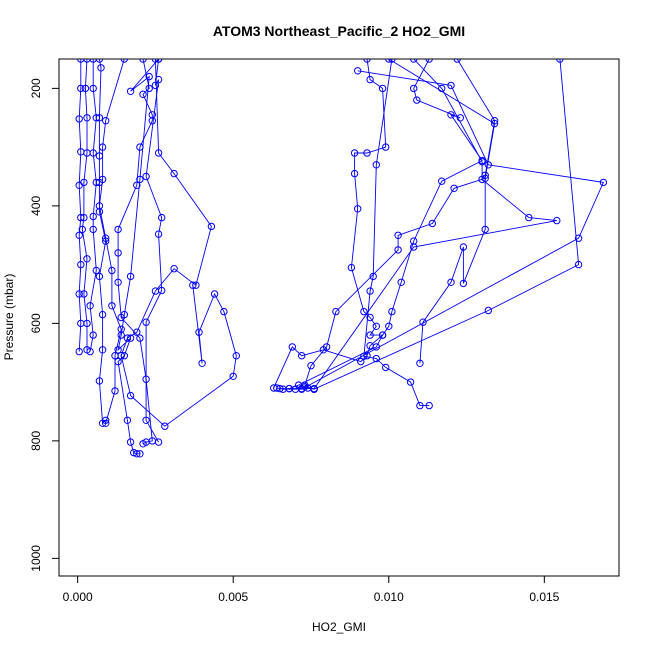 This screenshot has width=650, height=650. What do you see at coordinates (339, 627) in the screenshot?
I see `x-axis-label: HO2_GMI` at bounding box center [339, 627].